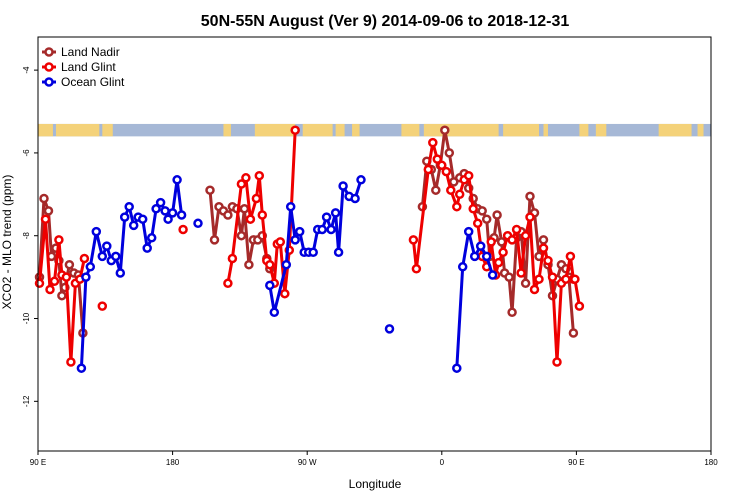  I want to click on y-axis-label: XCO2 - MLO trend (ppm), so click(7, 242).